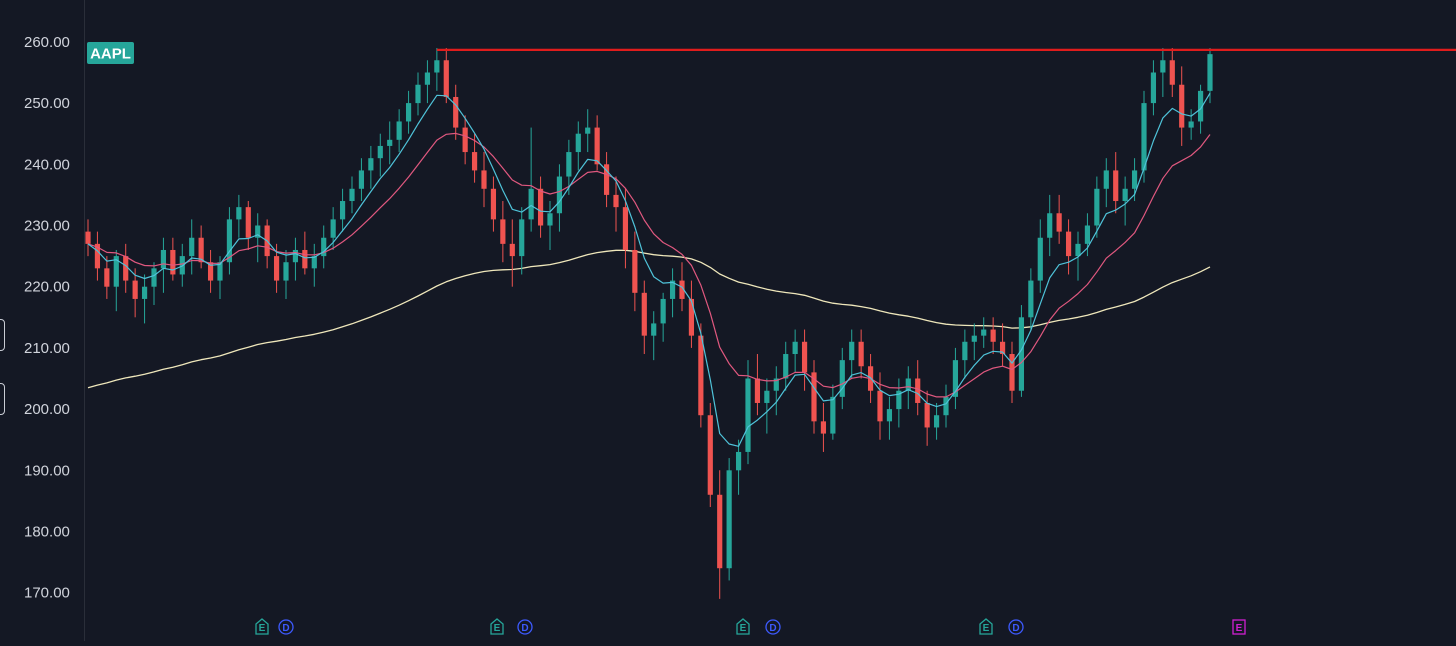 This screenshot has width=1456, height=646. What do you see at coordinates (2, 335) in the screenshot?
I see `left-edge-tab-upper` at bounding box center [2, 335].